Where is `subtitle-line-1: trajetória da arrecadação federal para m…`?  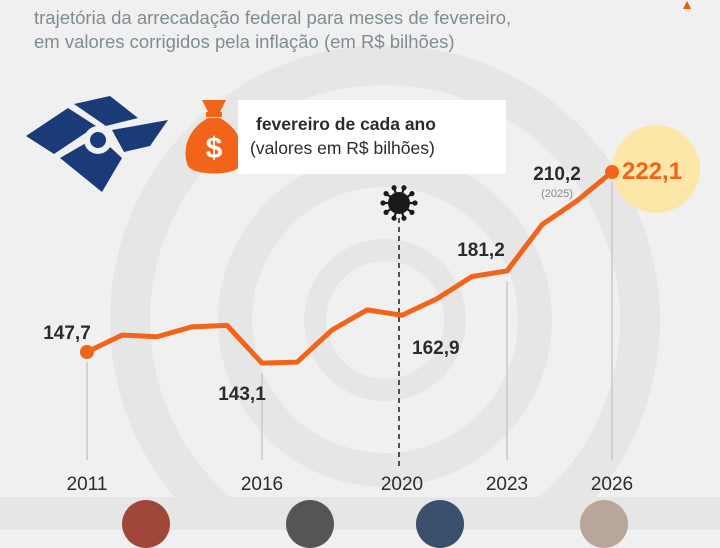
subtitle-line-1: trajetória da arrecadação federal para m… is located at coordinates (273, 17).